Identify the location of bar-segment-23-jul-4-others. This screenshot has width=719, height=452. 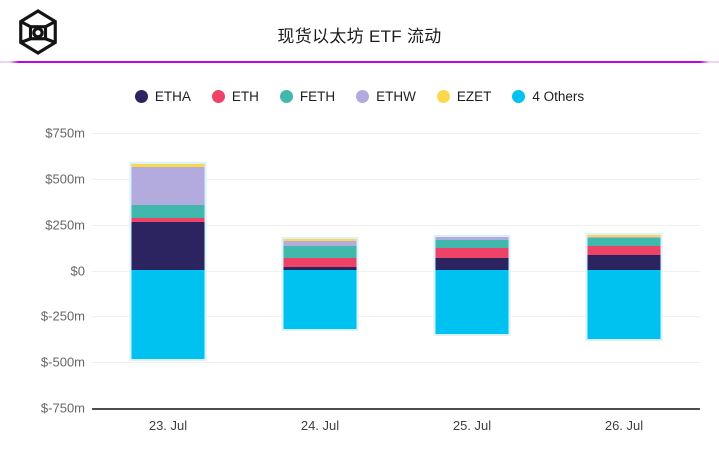
(168, 315).